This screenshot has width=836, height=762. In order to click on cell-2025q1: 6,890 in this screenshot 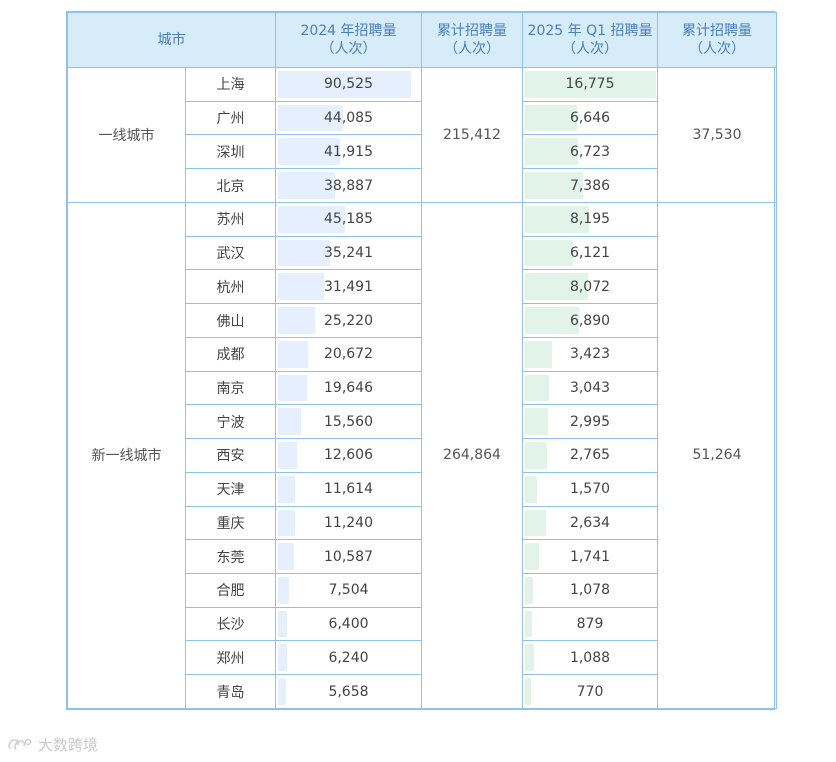, I will do `click(590, 320)`.